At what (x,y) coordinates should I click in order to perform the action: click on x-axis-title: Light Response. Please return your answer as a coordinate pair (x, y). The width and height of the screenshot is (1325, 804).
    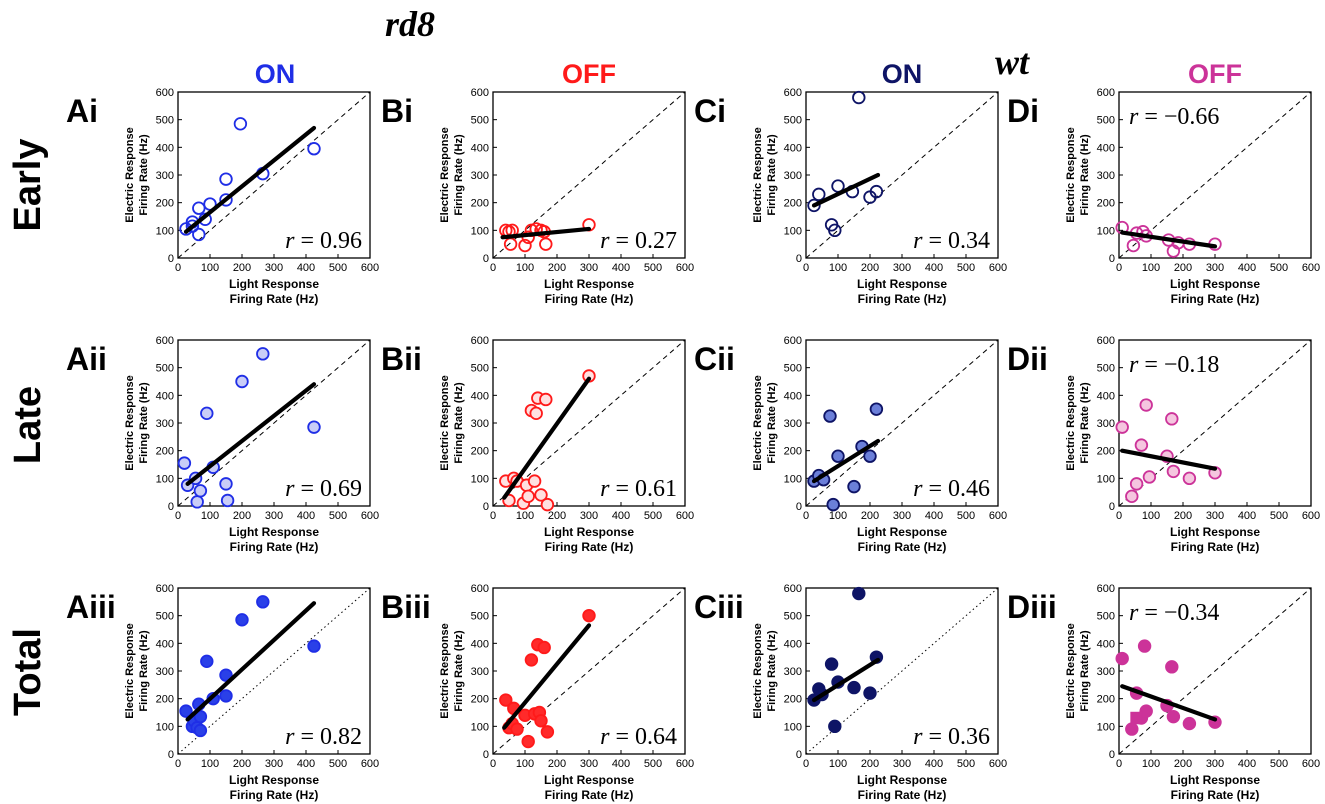
    Looking at the image, I should click on (589, 532).